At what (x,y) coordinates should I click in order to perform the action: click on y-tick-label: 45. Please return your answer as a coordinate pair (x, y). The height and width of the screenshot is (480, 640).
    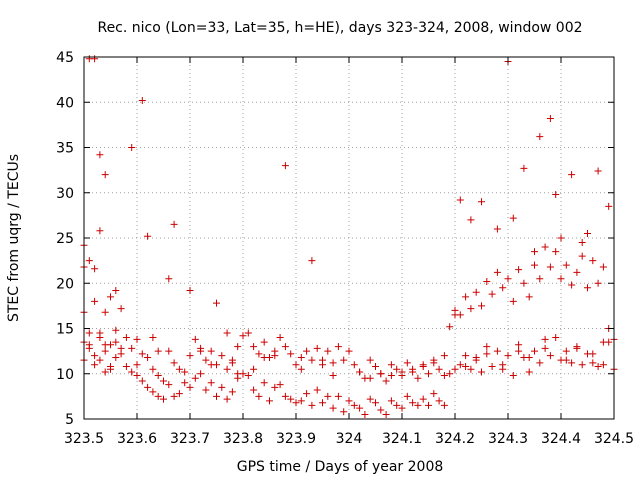
    Looking at the image, I should click on (65, 58).